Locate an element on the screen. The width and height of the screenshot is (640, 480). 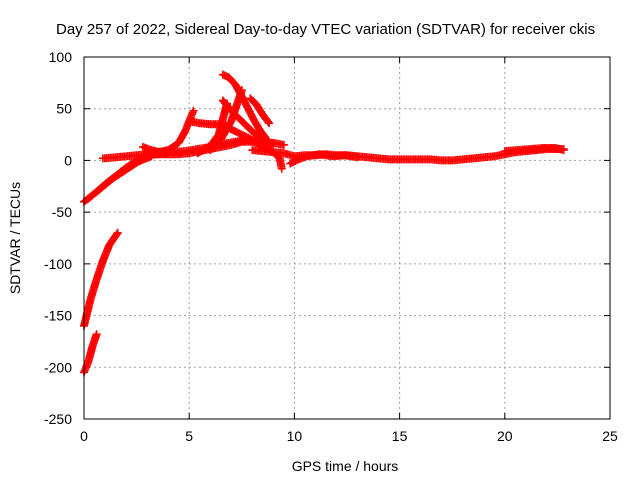
y-tick-label: -100 is located at coordinates (58, 264).